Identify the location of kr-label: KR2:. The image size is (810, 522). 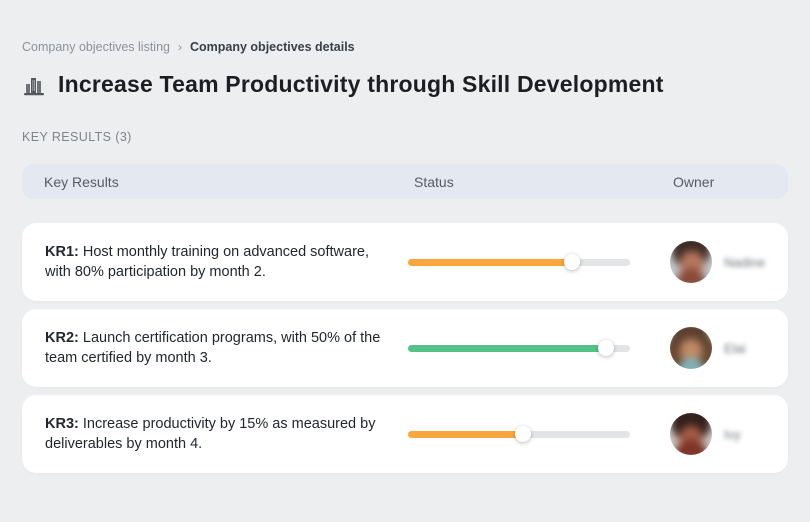
(62, 338).